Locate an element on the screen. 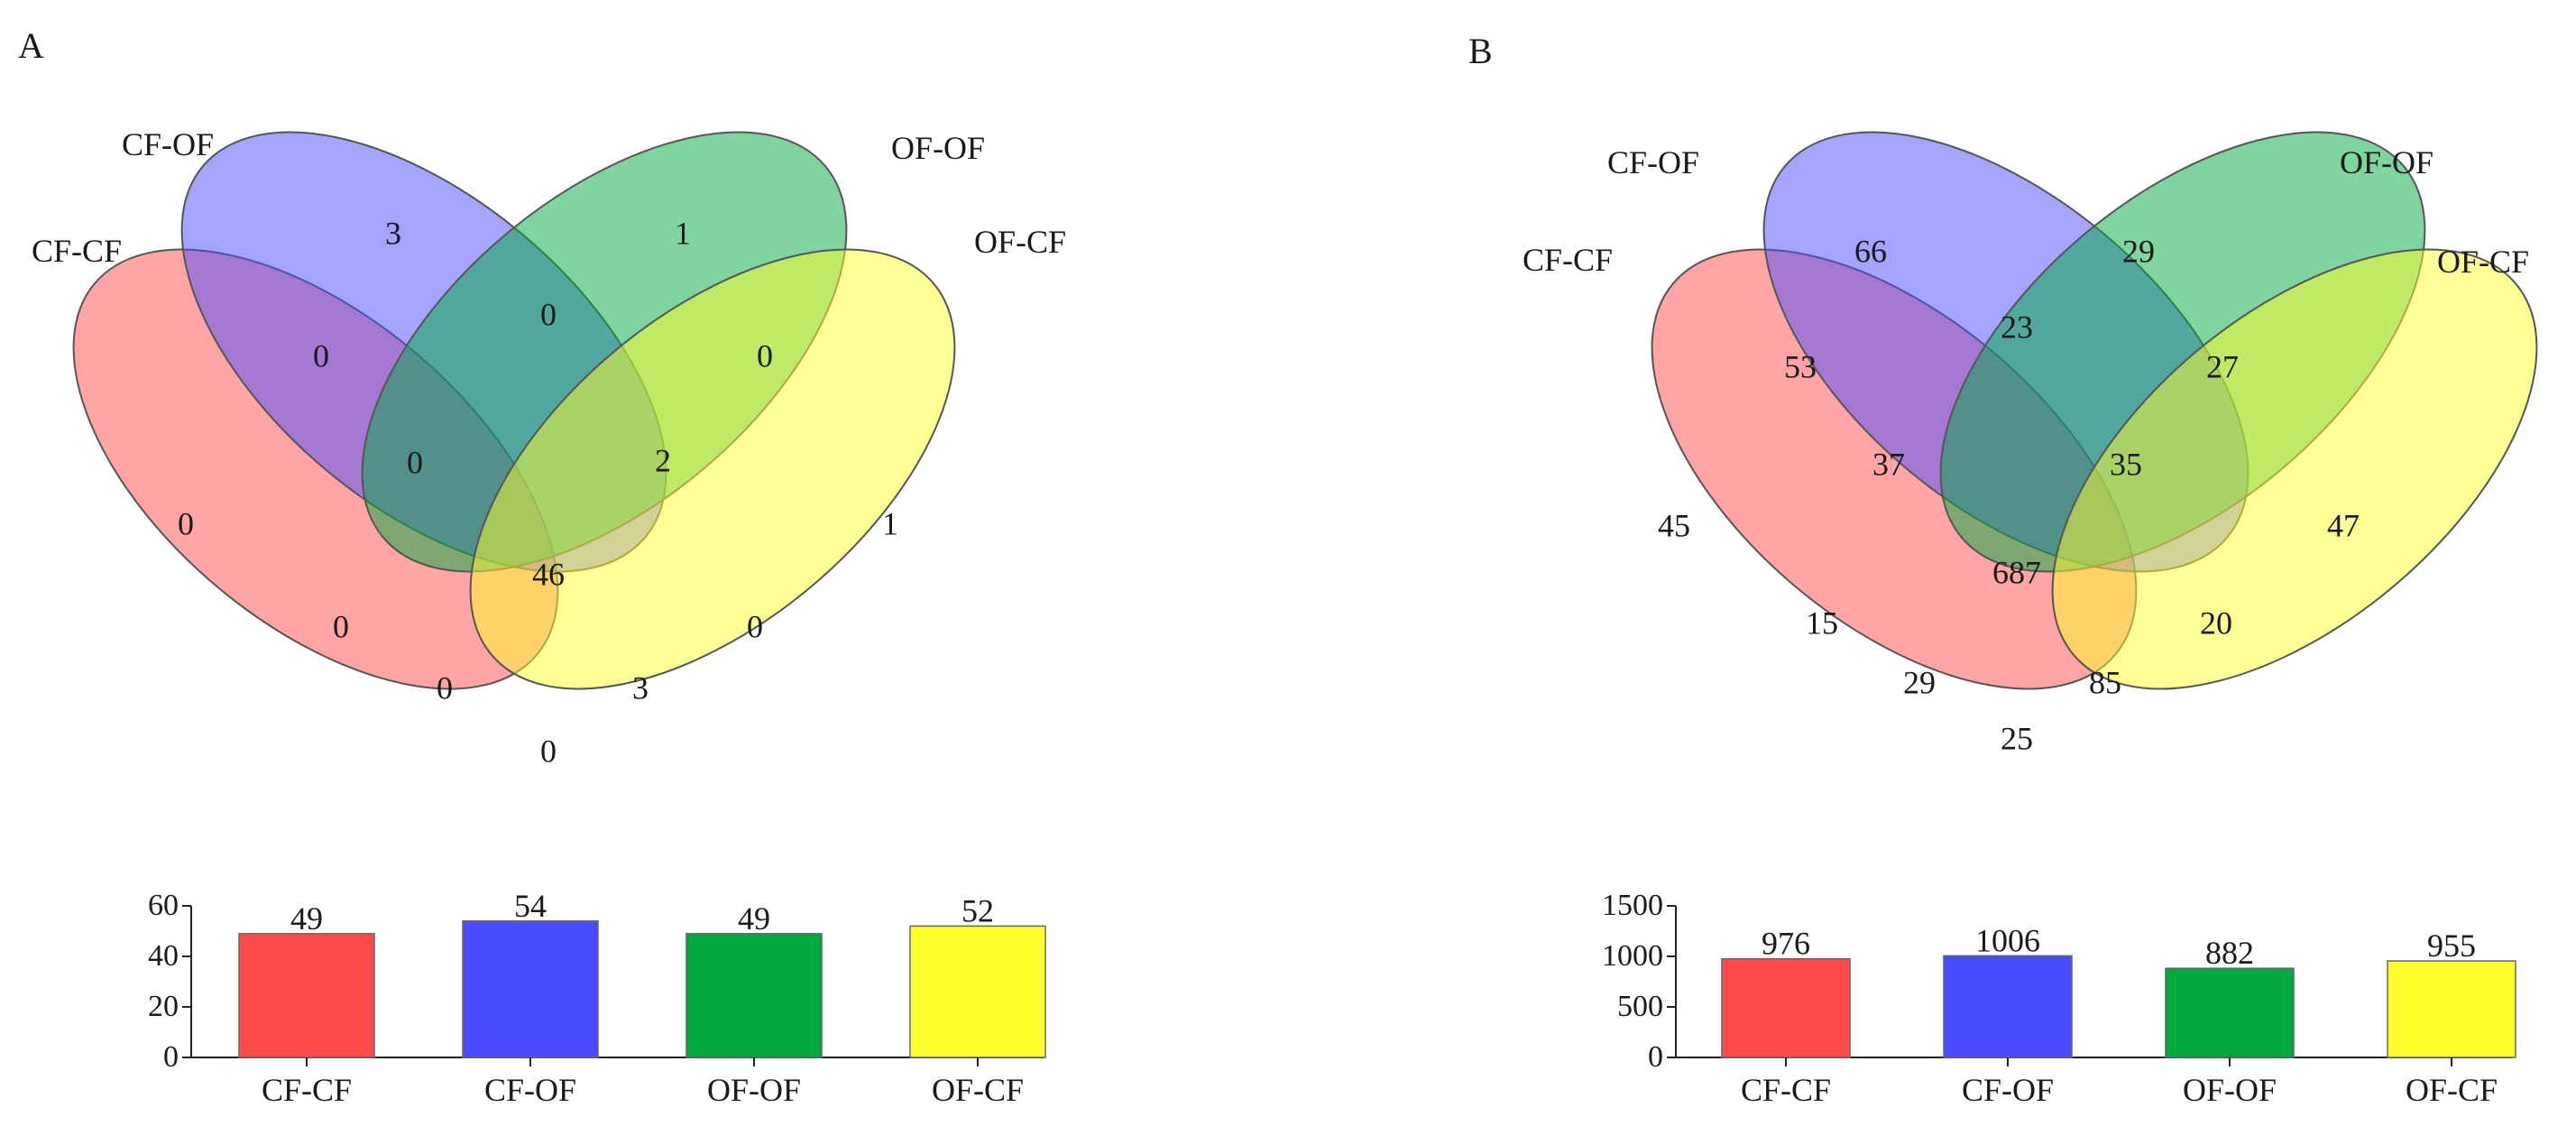 The width and height of the screenshot is (2576, 1126). venn-b-region: 45 is located at coordinates (1674, 525).